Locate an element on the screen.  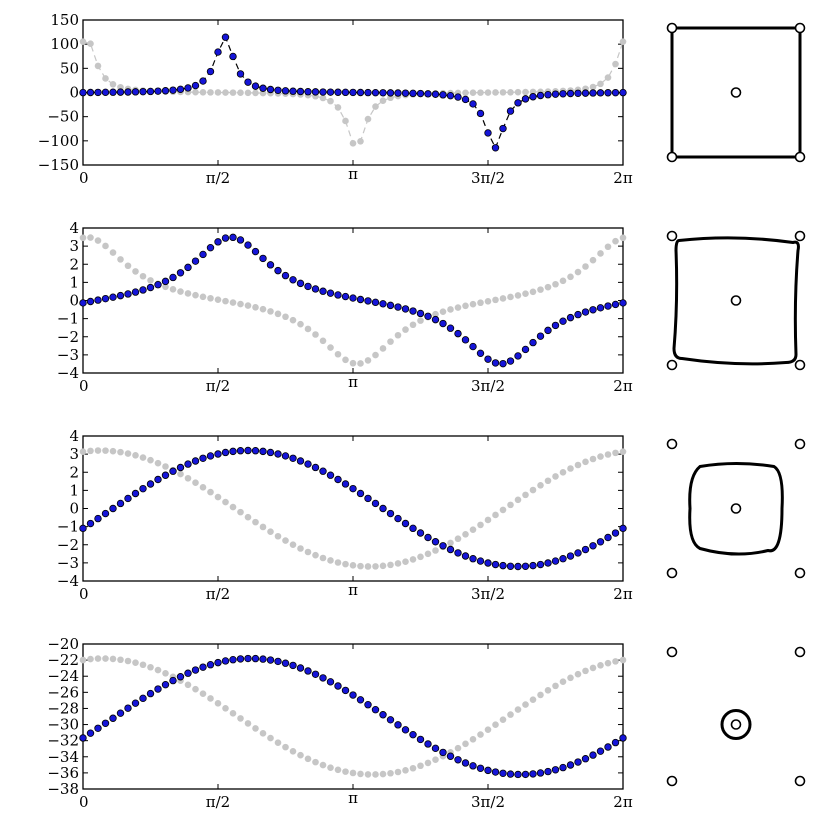
y-tick-label: −3 is located at coordinates (68, 563).